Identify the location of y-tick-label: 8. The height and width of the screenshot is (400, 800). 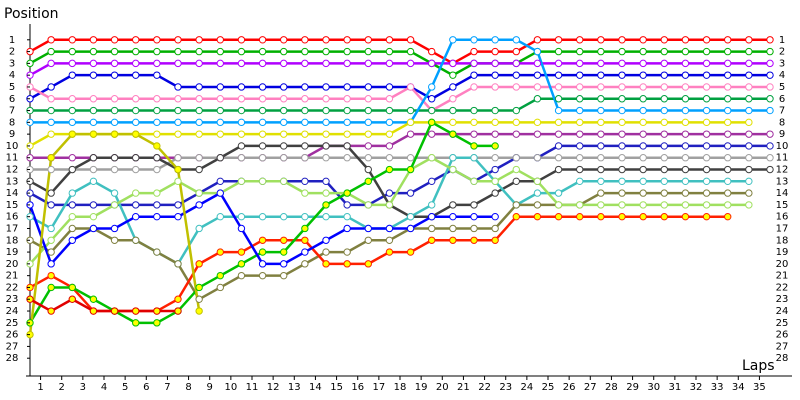
(12, 122).